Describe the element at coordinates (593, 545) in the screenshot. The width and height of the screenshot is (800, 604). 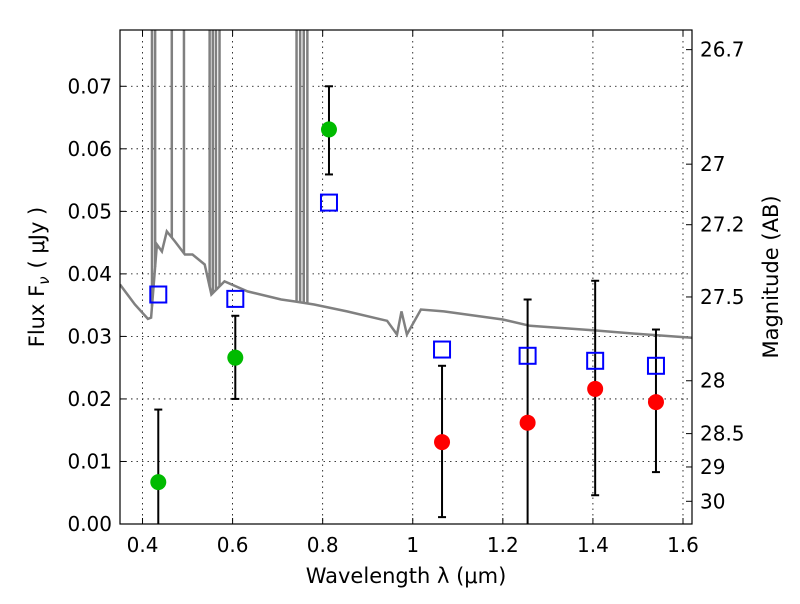
I see `x-tick-label: 1.4` at that location.